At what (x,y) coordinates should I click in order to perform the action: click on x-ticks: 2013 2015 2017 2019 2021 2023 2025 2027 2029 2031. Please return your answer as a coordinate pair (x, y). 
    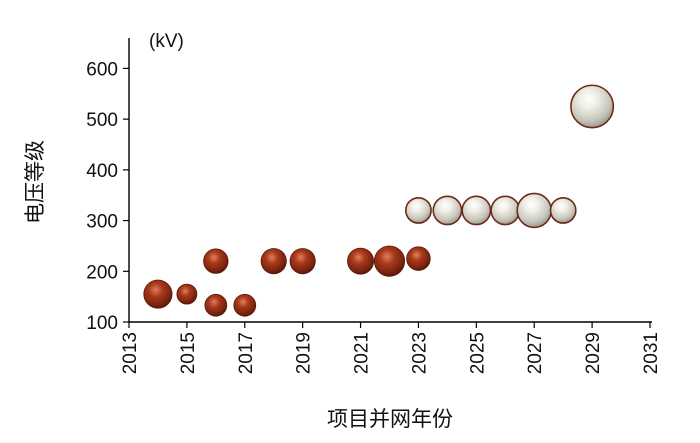
    Looking at the image, I should click on (391, 348).